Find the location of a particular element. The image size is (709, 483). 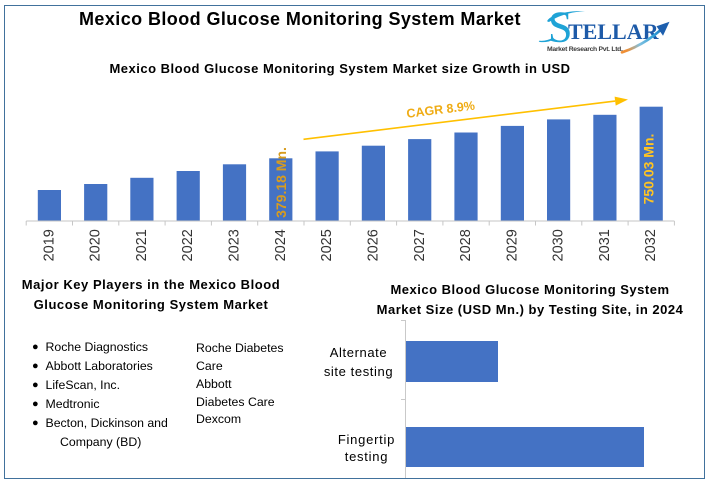

svg-text: 2029 is located at coordinates (512, 245).